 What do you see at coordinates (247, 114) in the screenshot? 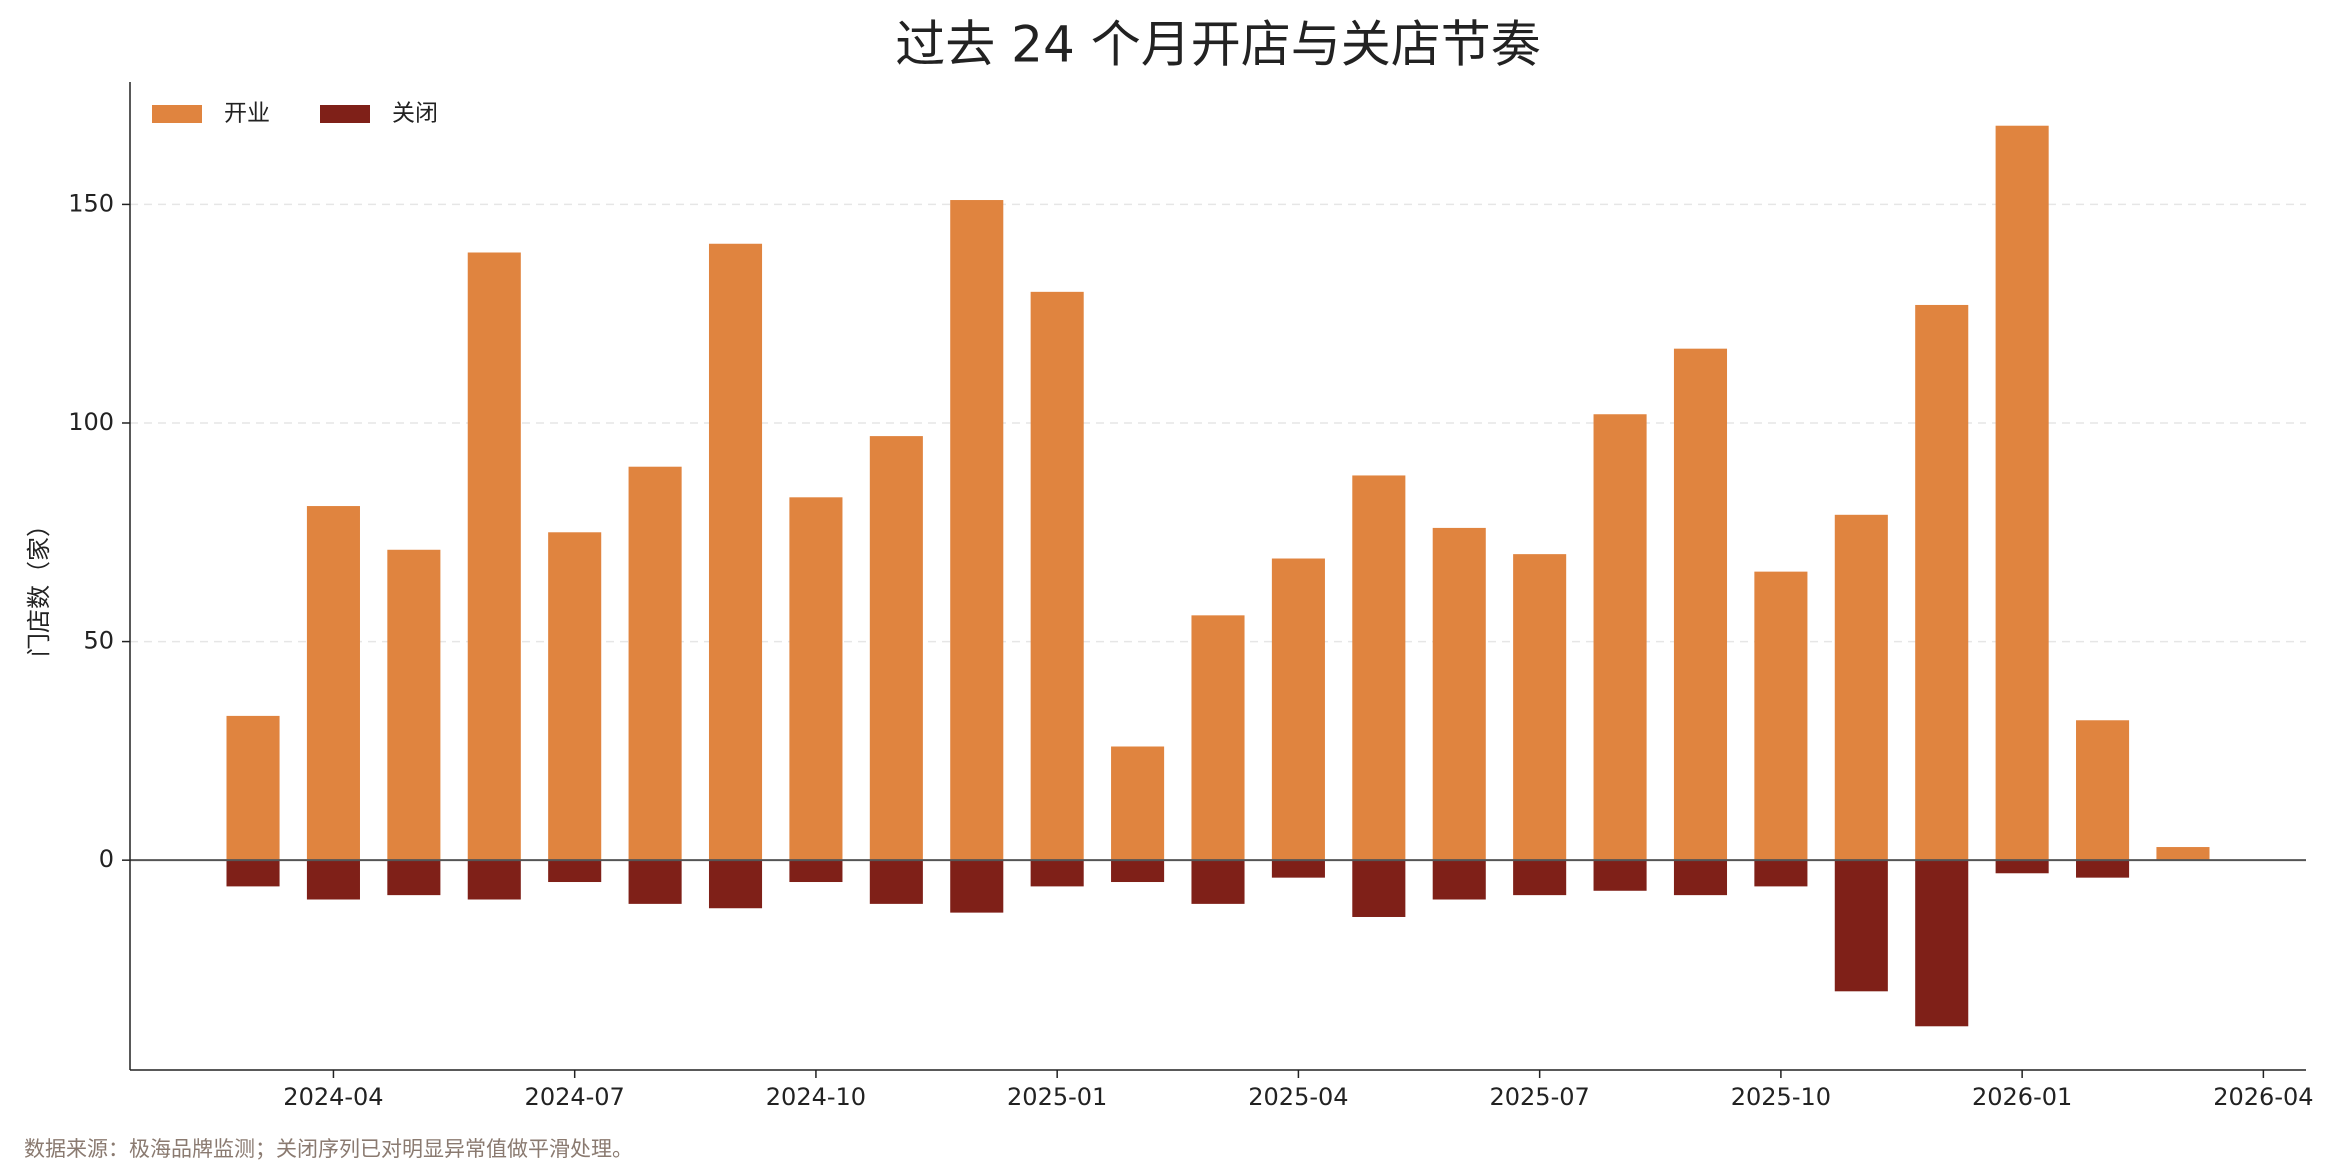
I see `legend-label: 开业` at bounding box center [247, 114].